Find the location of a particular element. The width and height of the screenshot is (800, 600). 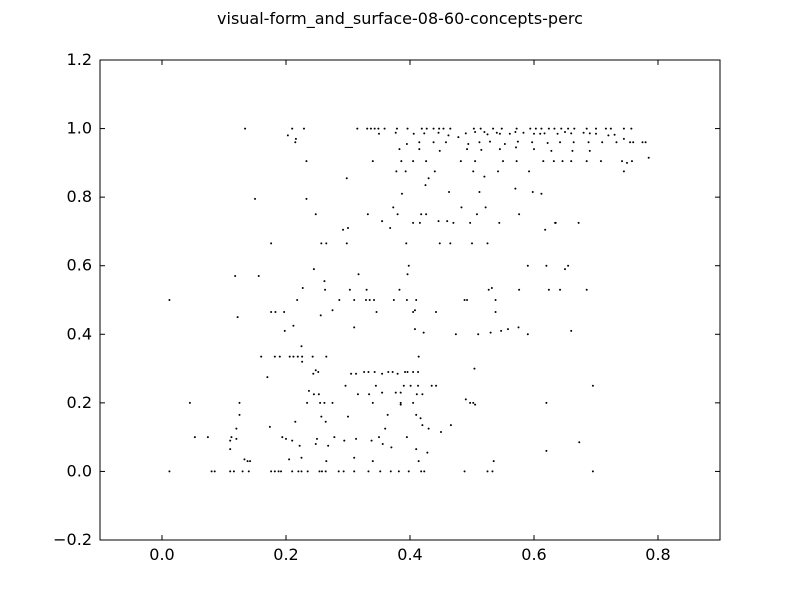

y-tick-label: 0.0 is located at coordinates (79, 470).